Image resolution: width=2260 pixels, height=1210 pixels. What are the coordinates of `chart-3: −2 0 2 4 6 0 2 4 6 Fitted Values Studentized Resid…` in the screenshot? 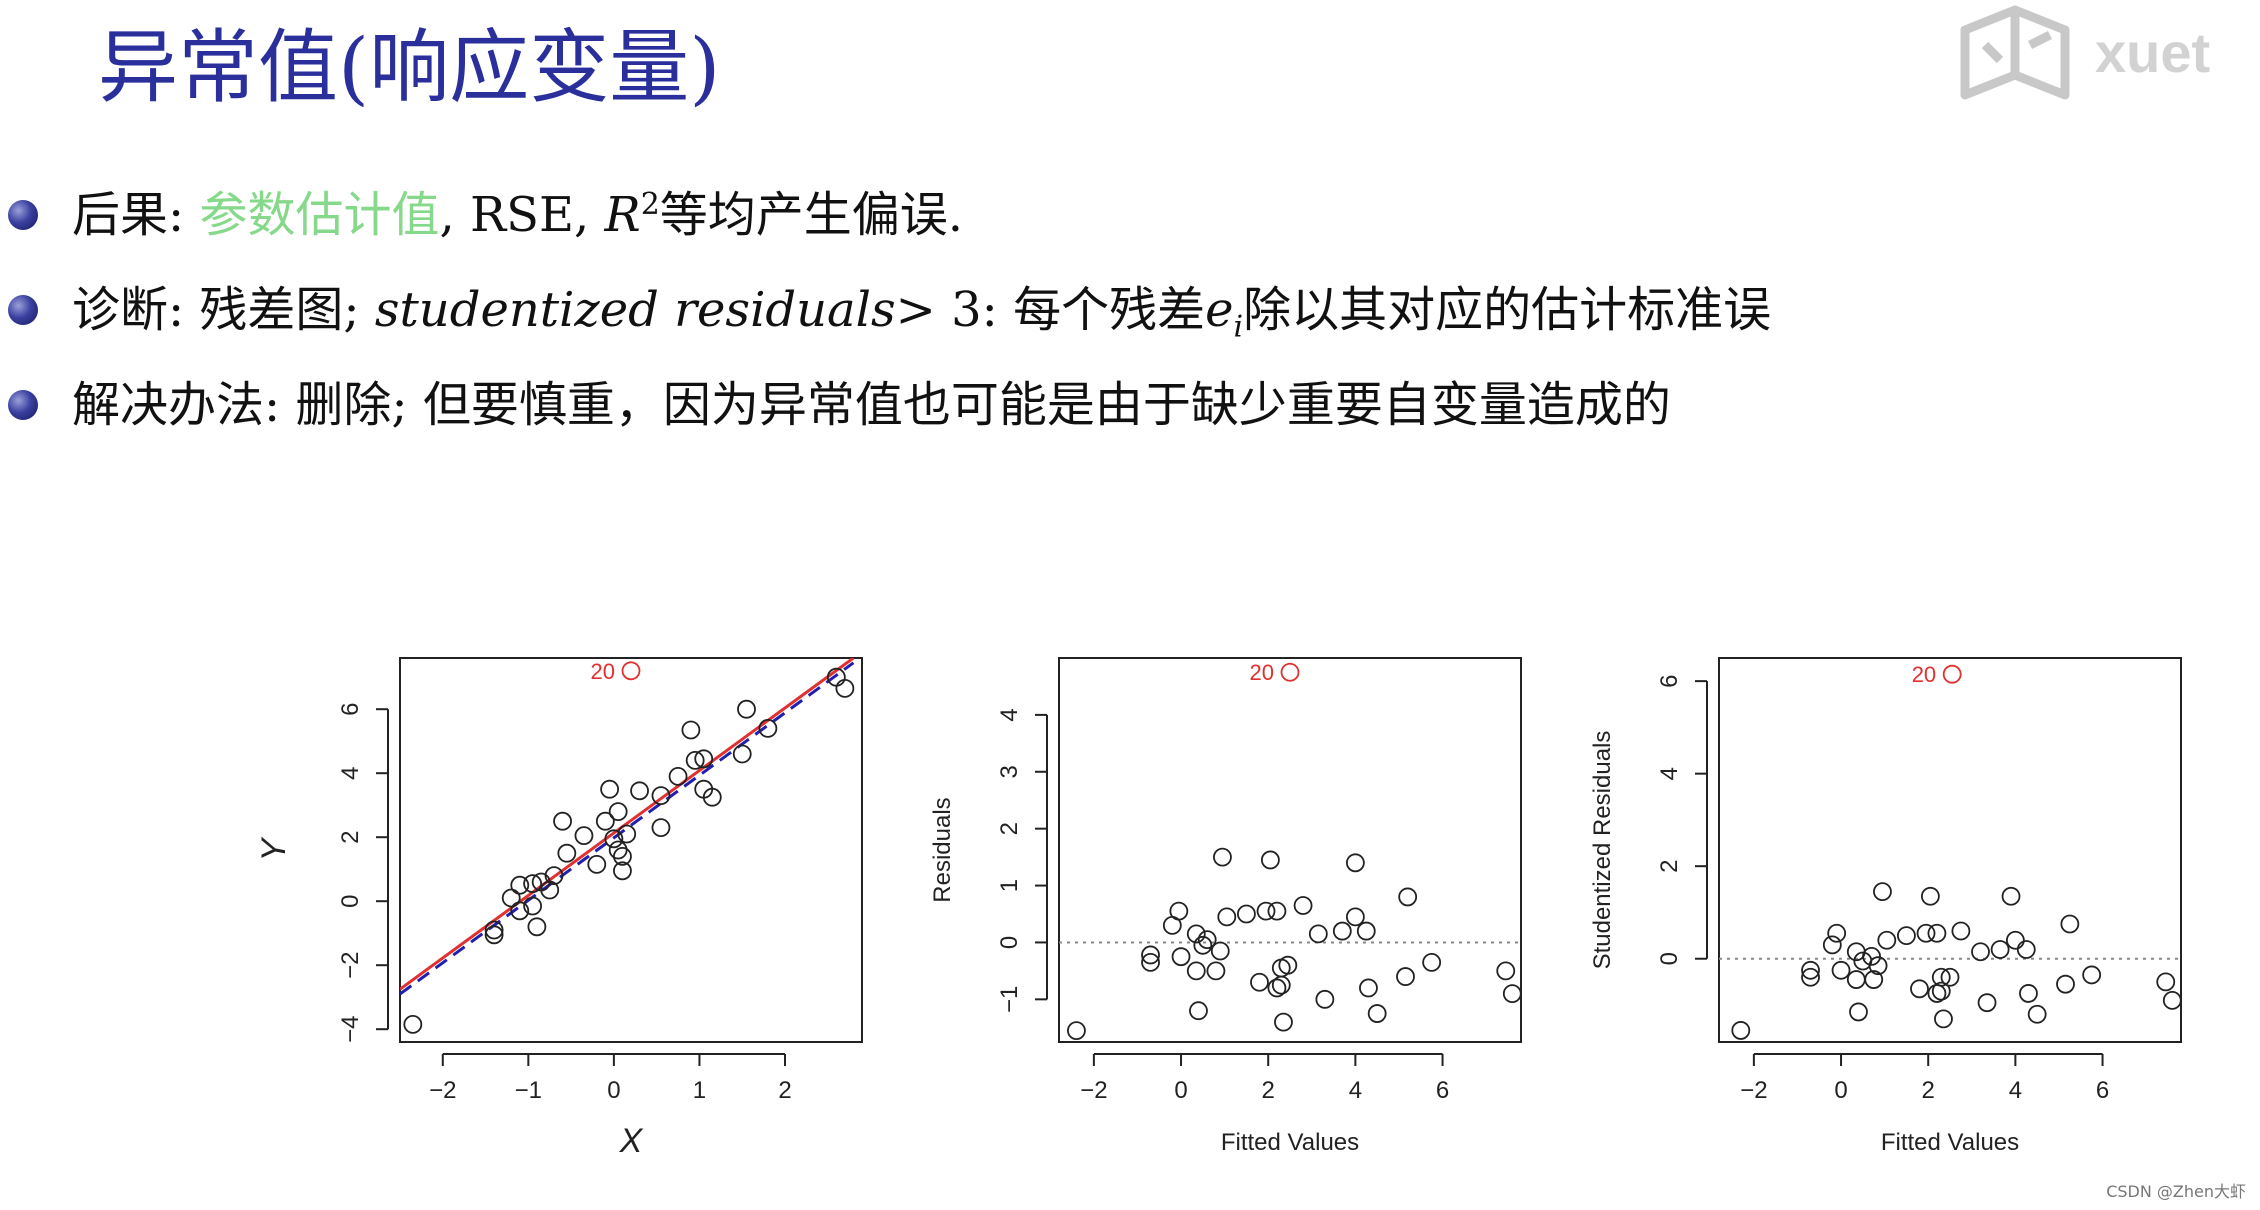 It's located at (1885, 906).